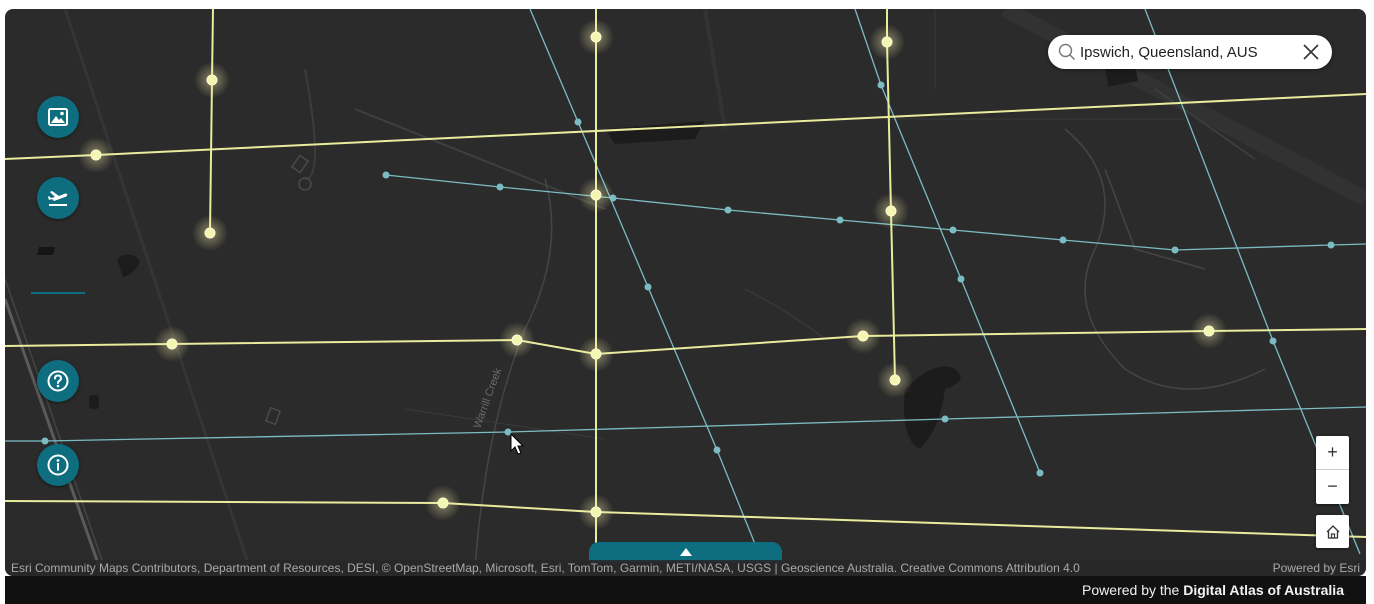  I want to click on sidebar-separator-mark, so click(46, 251).